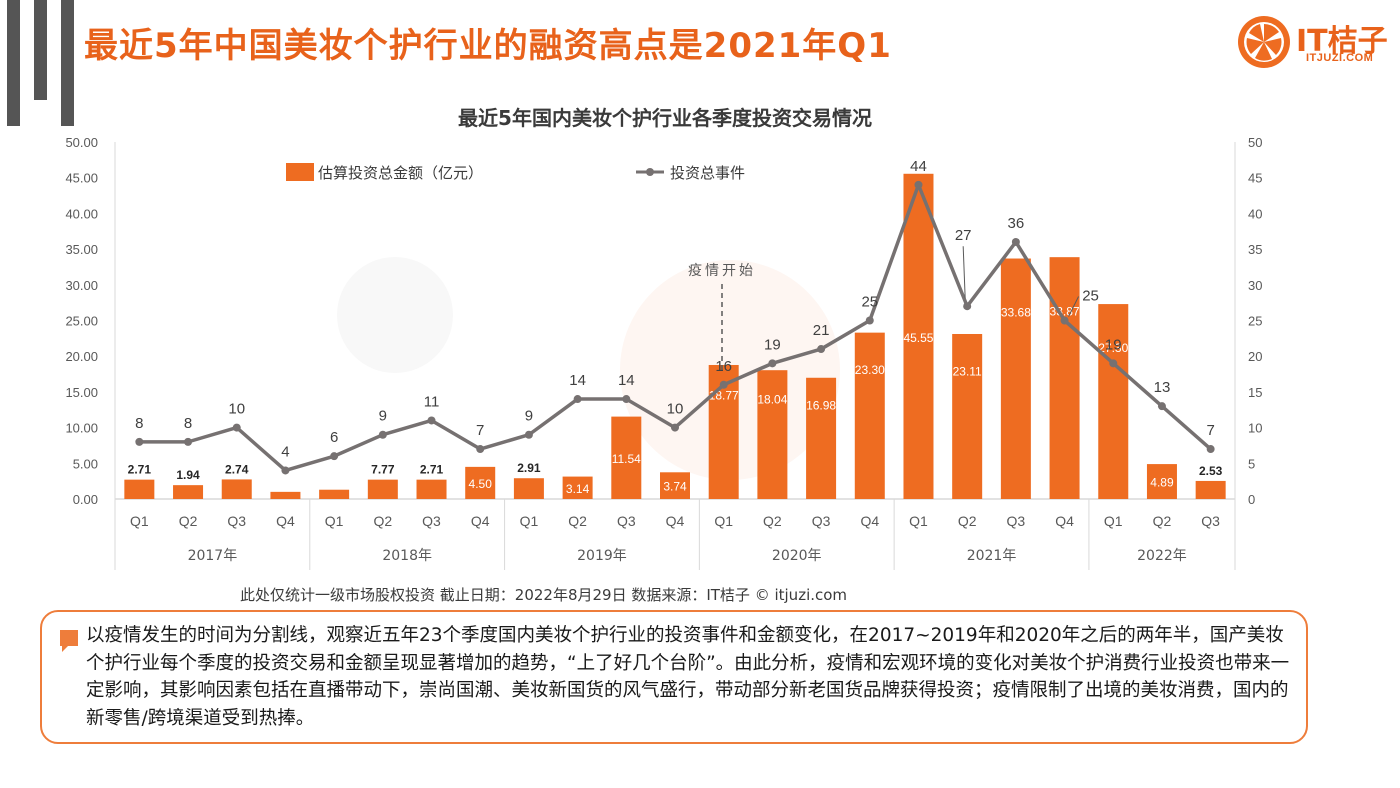 This screenshot has height=788, width=1400. I want to click on y-left-tick-label: 35.00, so click(81, 249).